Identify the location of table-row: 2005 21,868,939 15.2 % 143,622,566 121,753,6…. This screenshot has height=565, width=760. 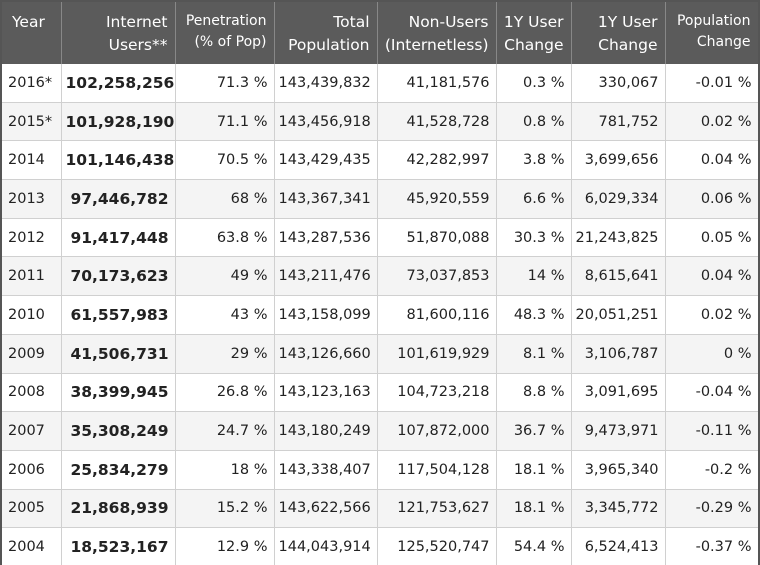
(380, 509).